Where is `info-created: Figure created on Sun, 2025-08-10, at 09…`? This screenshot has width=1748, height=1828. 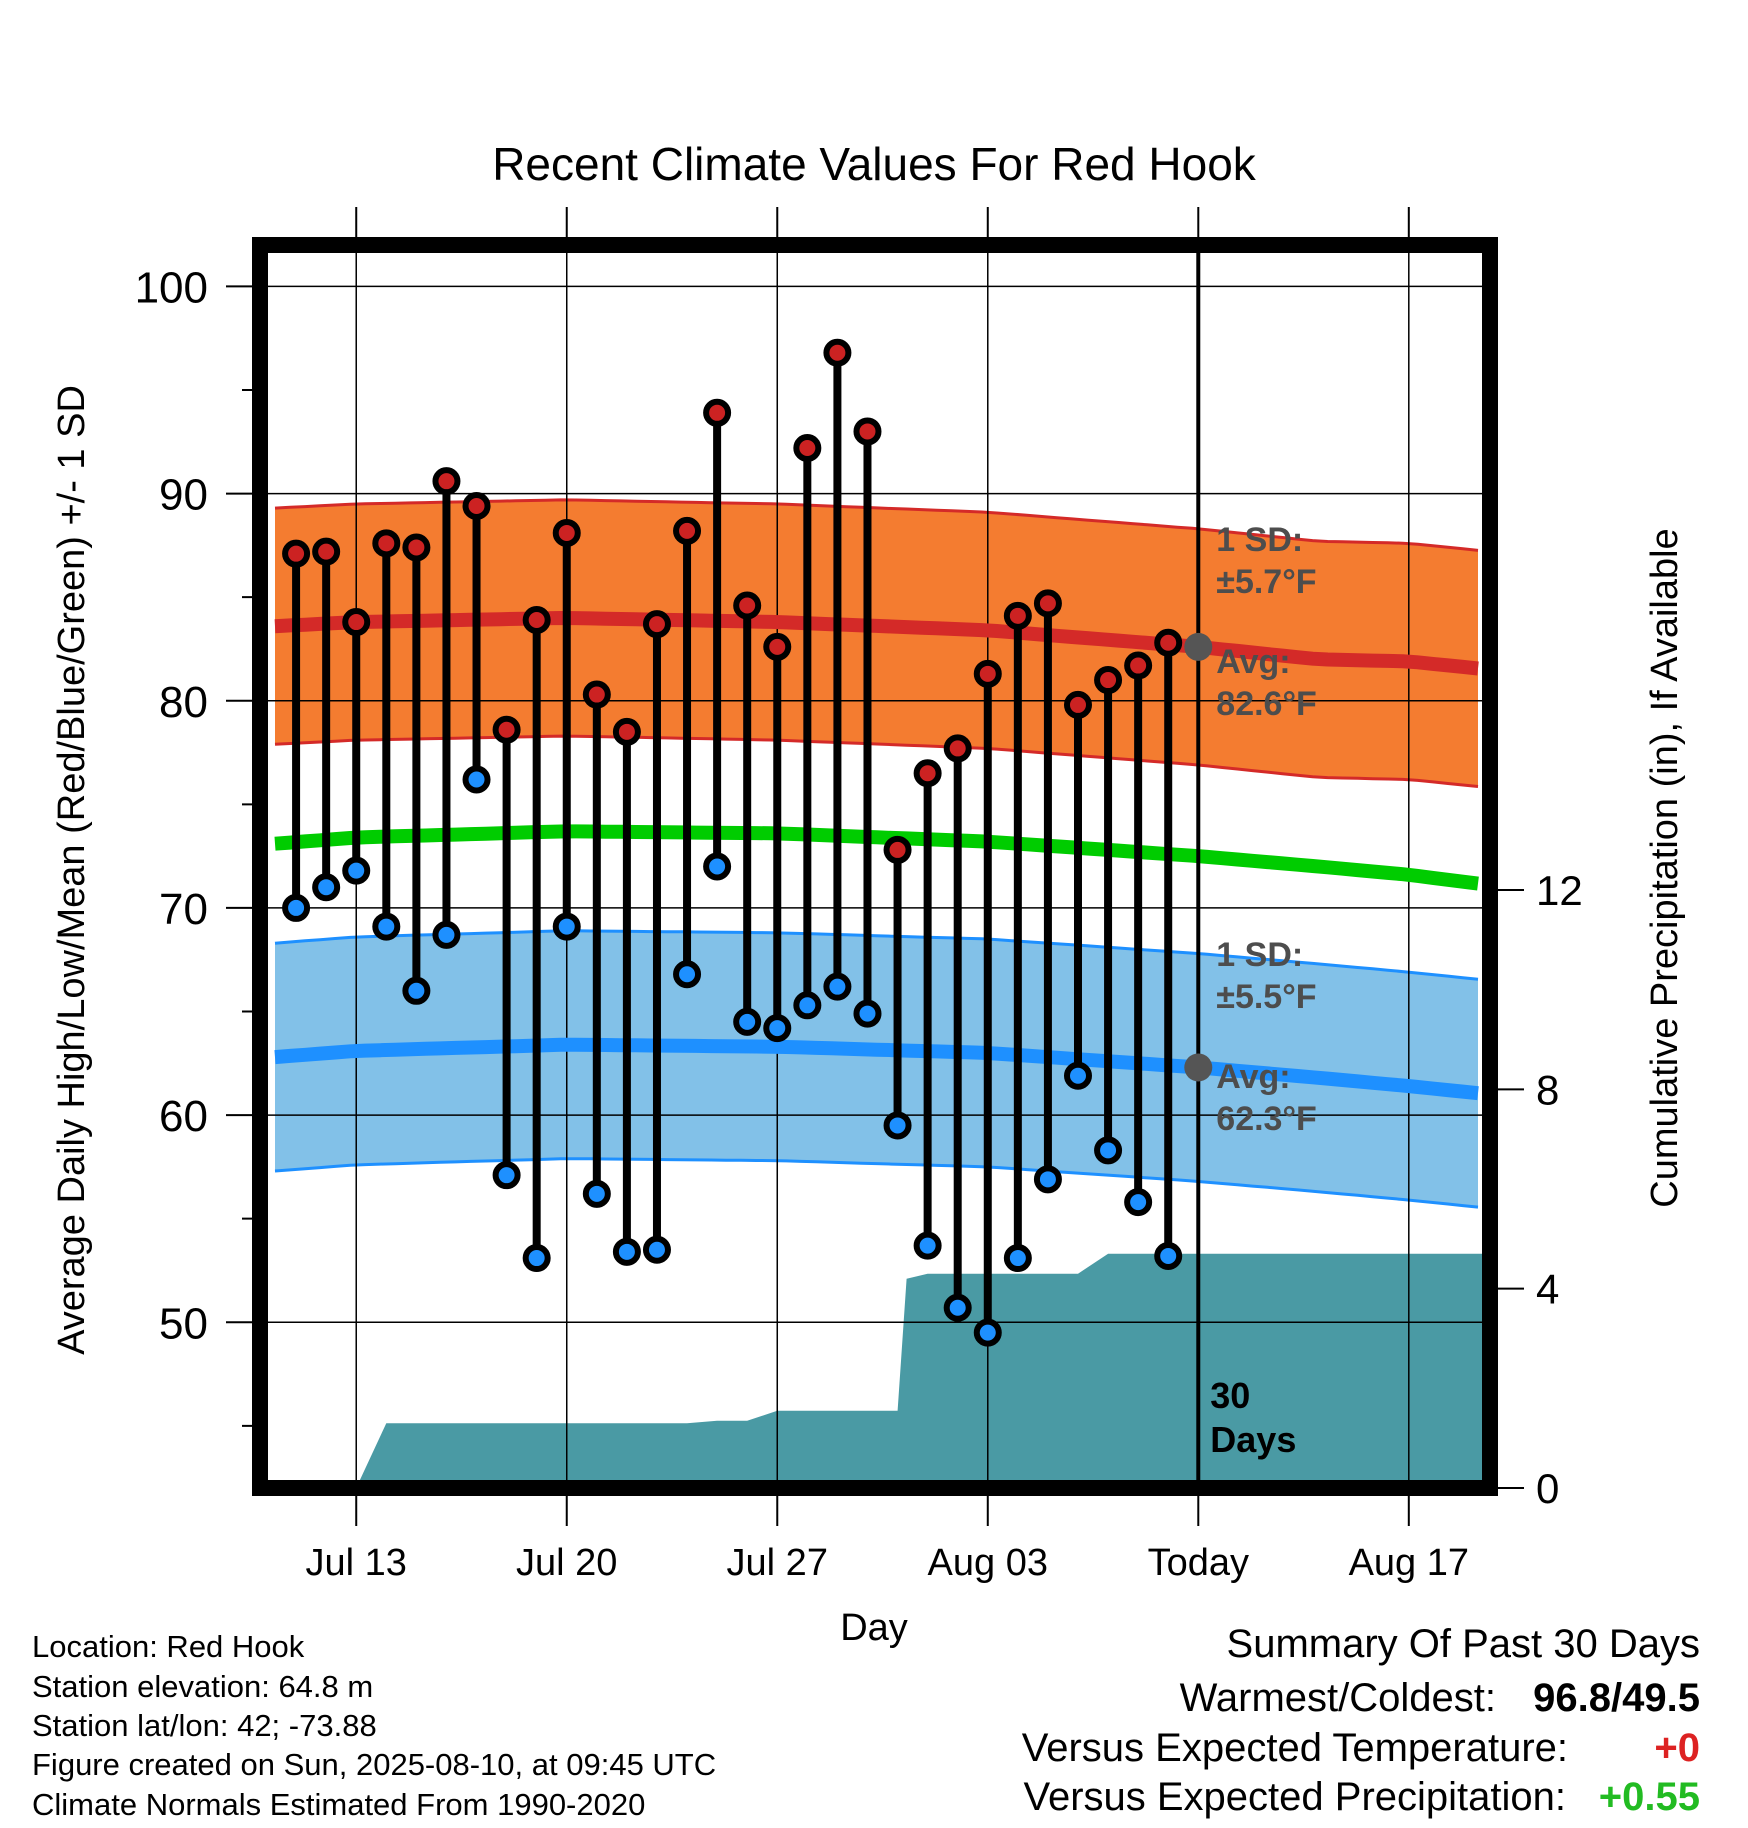 info-created: Figure created on Sun, 2025-08-10, at 09… is located at coordinates (374, 1764).